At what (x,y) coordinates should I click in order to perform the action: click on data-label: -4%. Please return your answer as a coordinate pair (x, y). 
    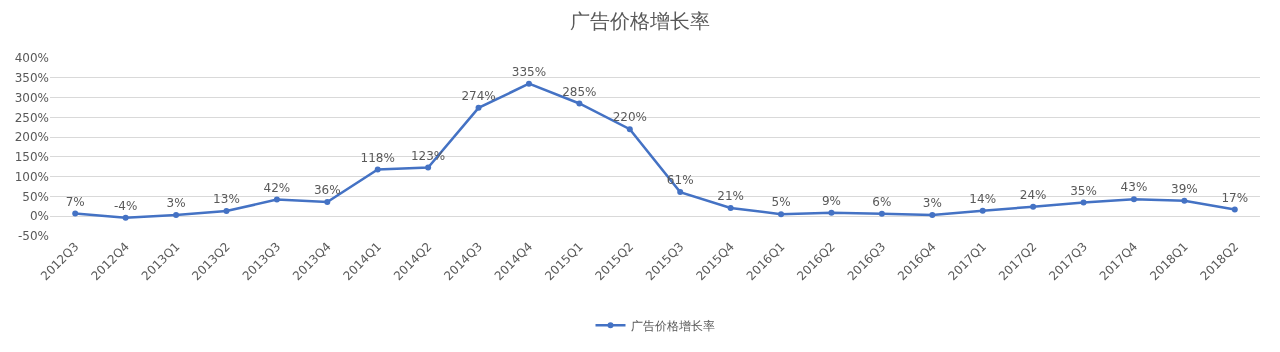
    Looking at the image, I should click on (125, 206).